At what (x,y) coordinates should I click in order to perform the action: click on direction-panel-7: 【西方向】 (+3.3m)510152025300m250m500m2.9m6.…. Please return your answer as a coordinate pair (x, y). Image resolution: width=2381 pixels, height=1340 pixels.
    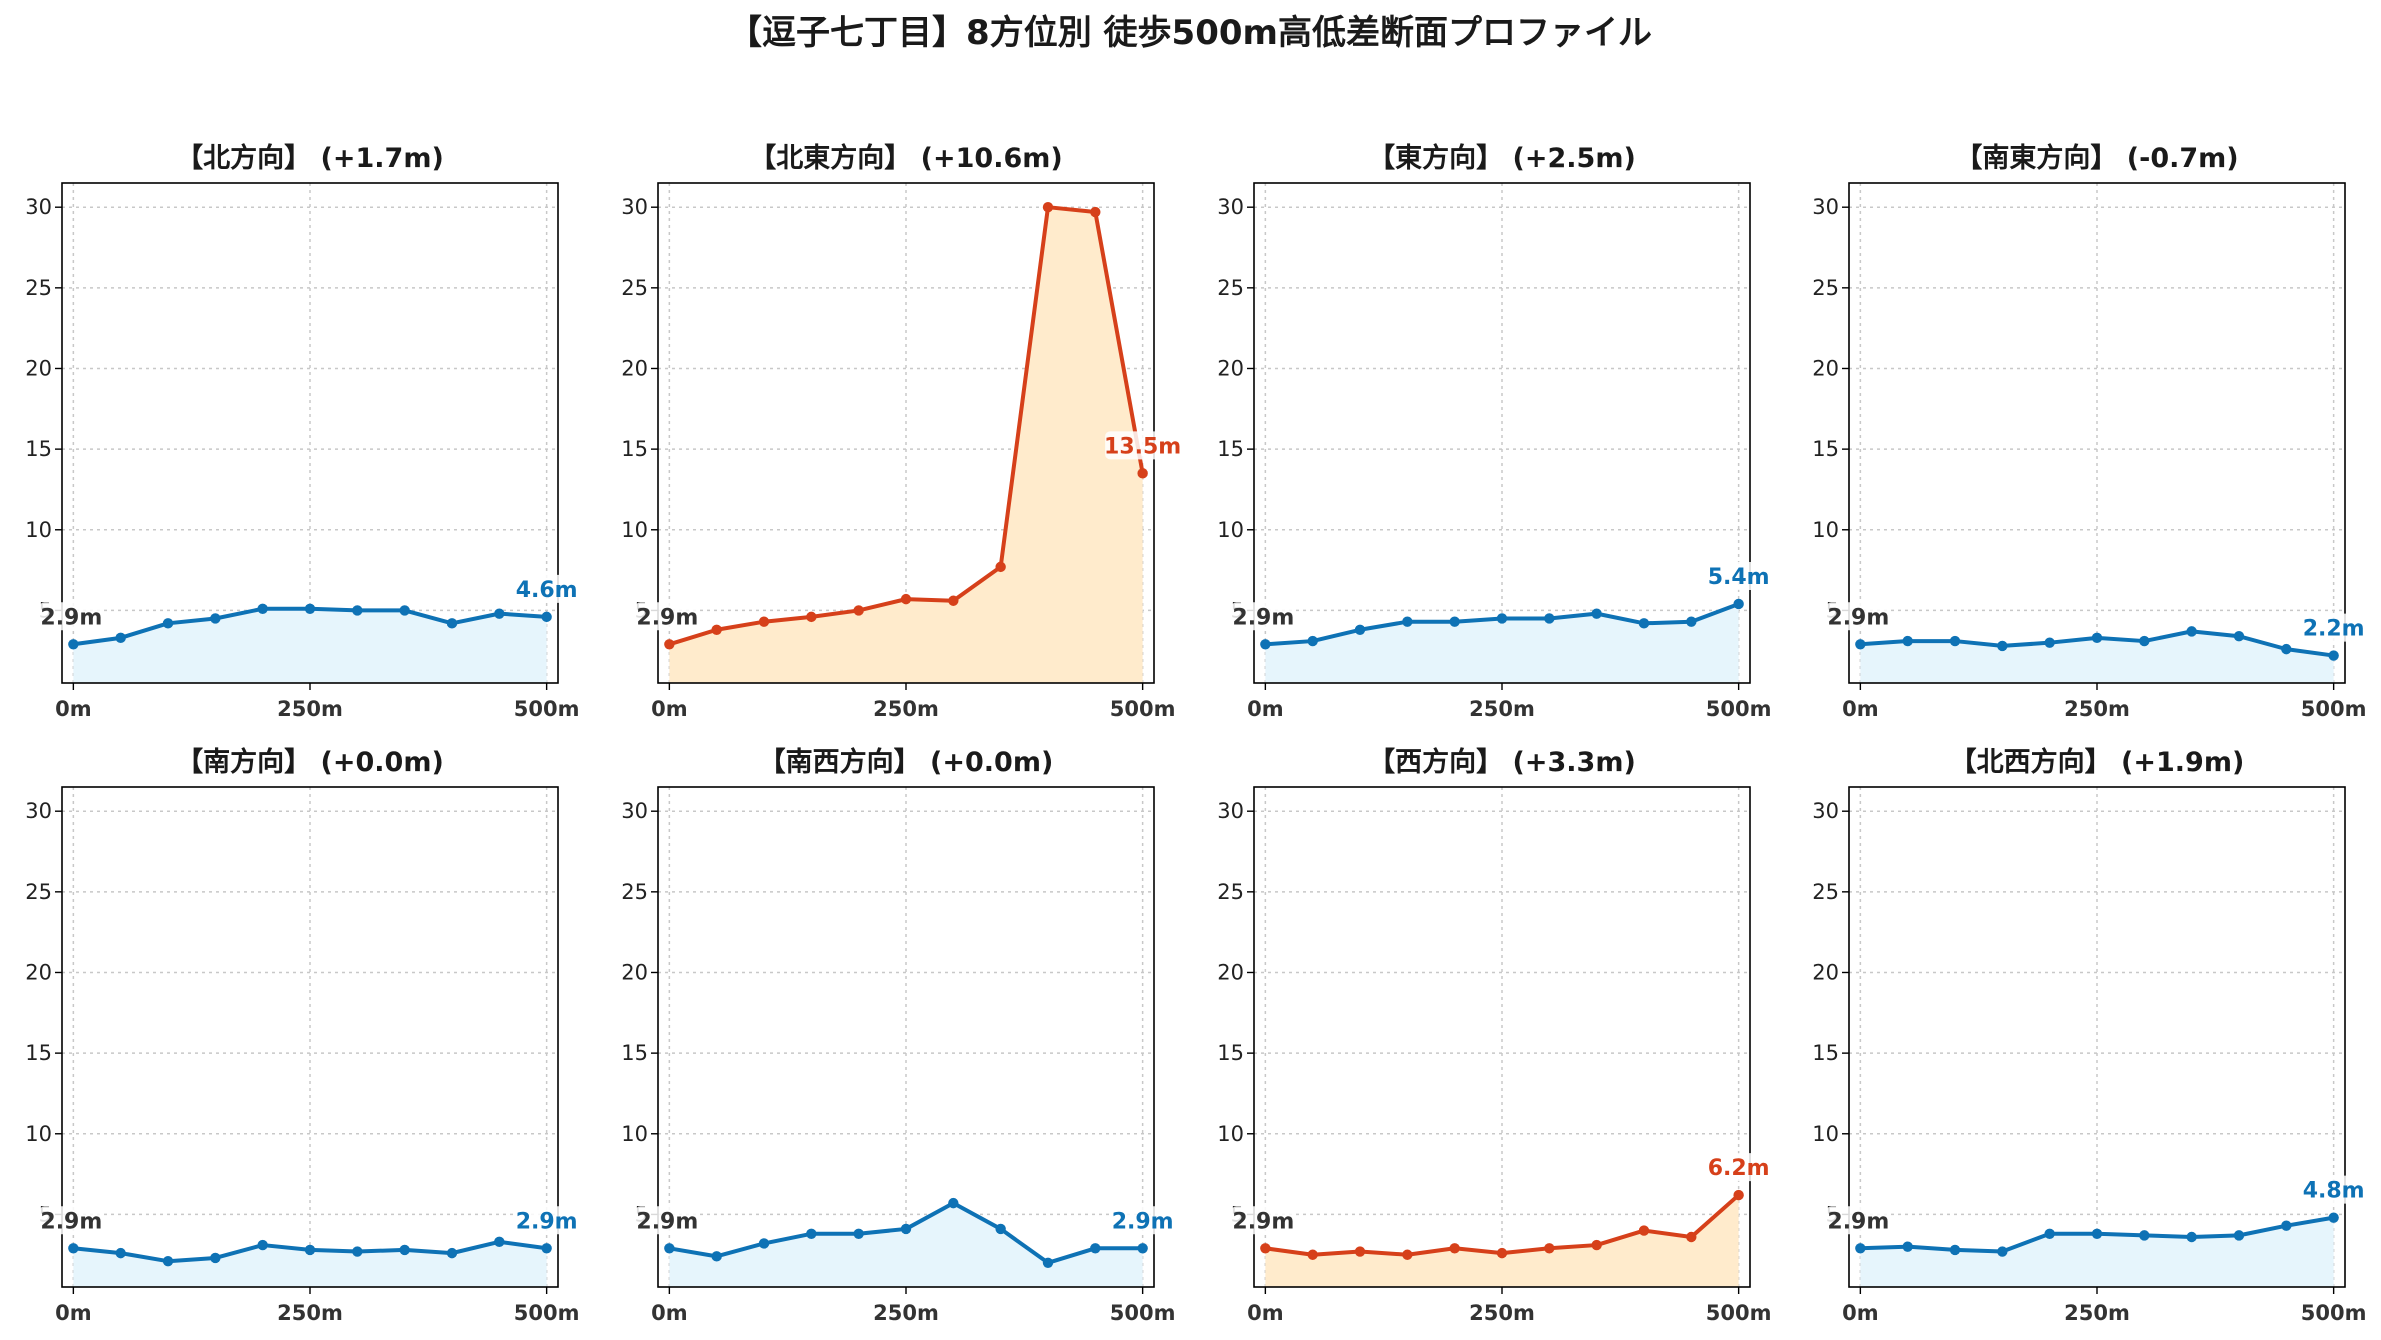
    Looking at the image, I should click on (1494, 1035).